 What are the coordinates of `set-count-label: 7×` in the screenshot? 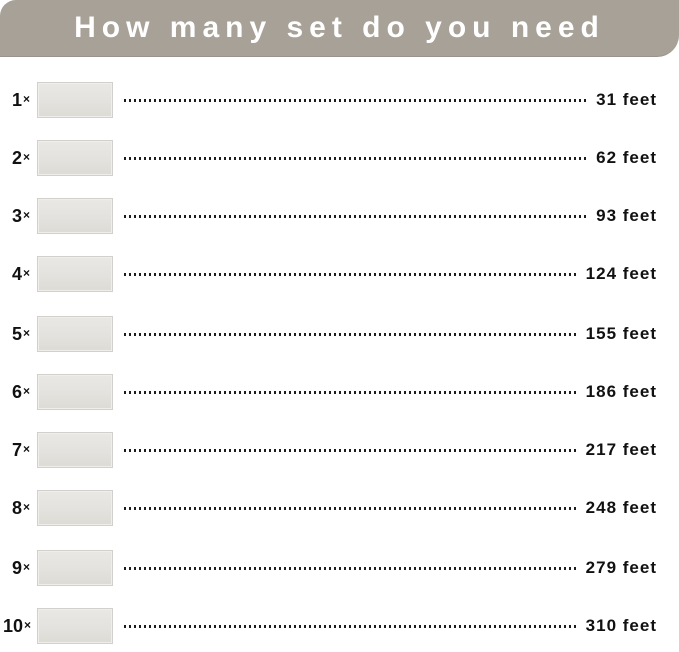 It's located at (20, 449).